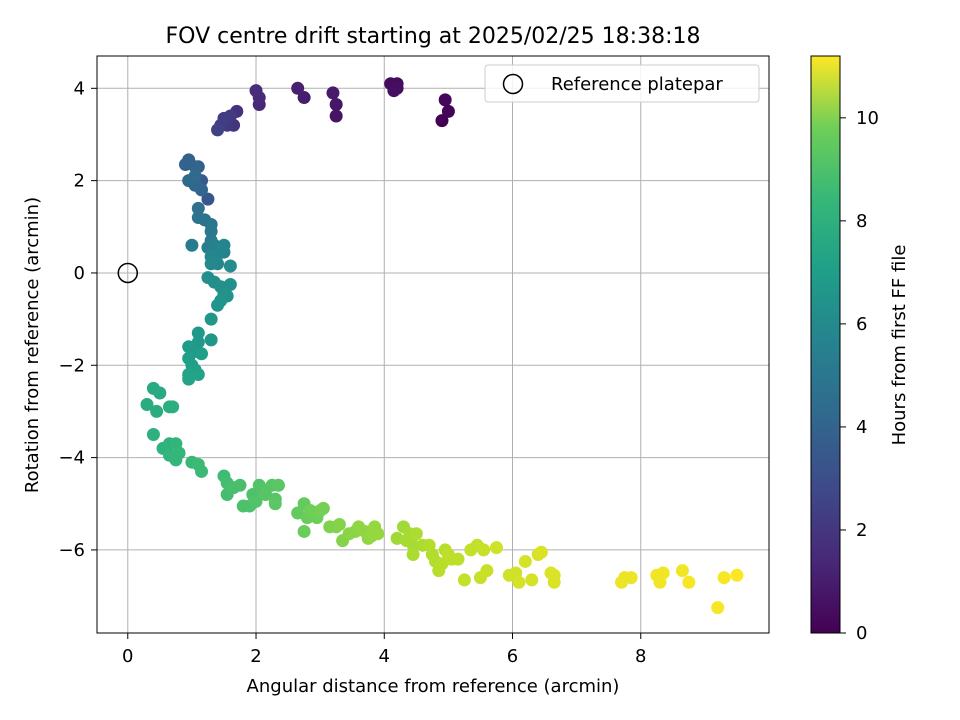 The height and width of the screenshot is (720, 960). What do you see at coordinates (859, 376) in the screenshot?
I see `colorbar-ticks: 0 2 4 6 8 10` at bounding box center [859, 376].